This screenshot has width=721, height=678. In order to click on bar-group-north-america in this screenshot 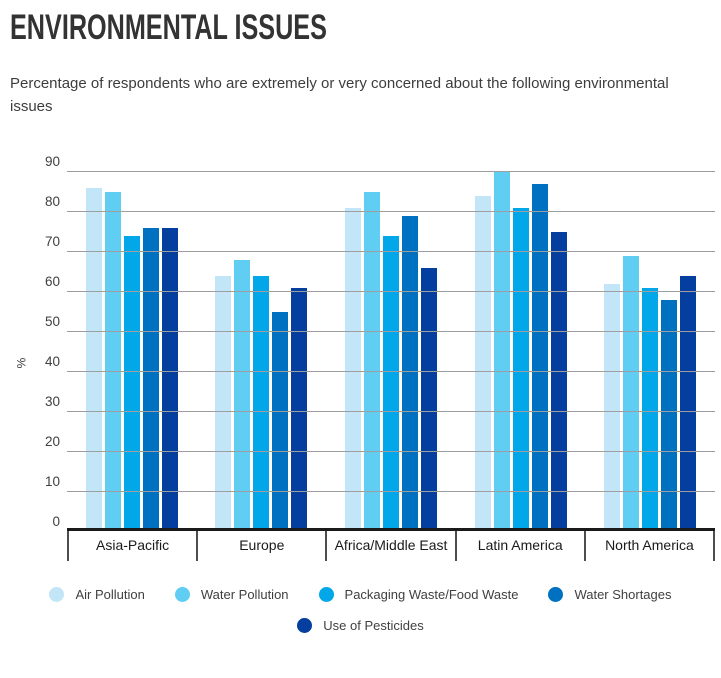, I will do `click(650, 349)`.